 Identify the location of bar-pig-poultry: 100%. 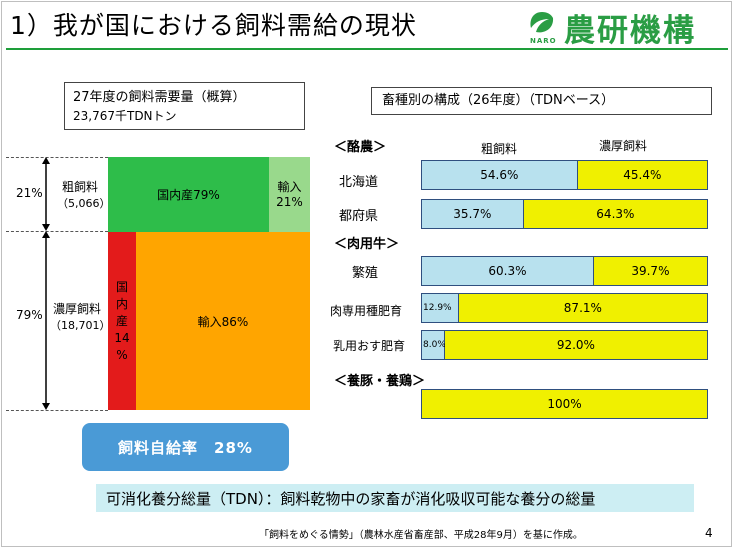
(564, 404).